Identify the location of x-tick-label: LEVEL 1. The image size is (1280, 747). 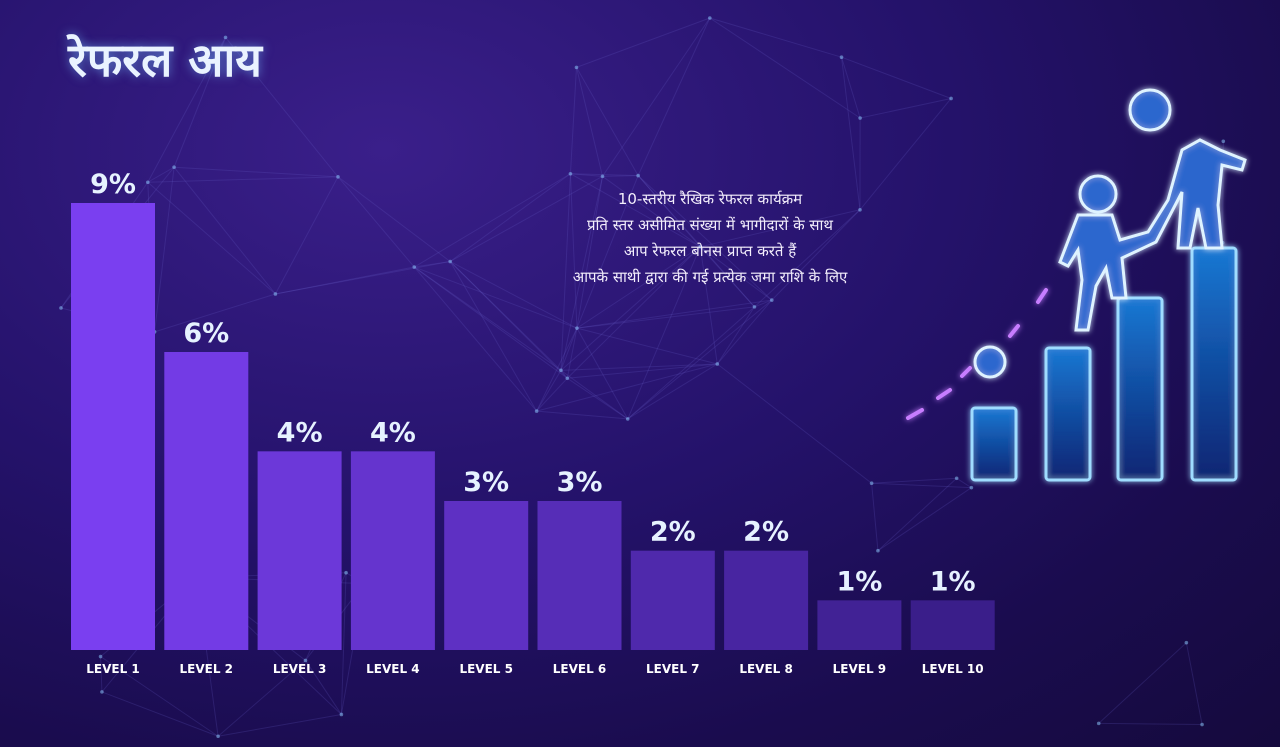
(113, 669).